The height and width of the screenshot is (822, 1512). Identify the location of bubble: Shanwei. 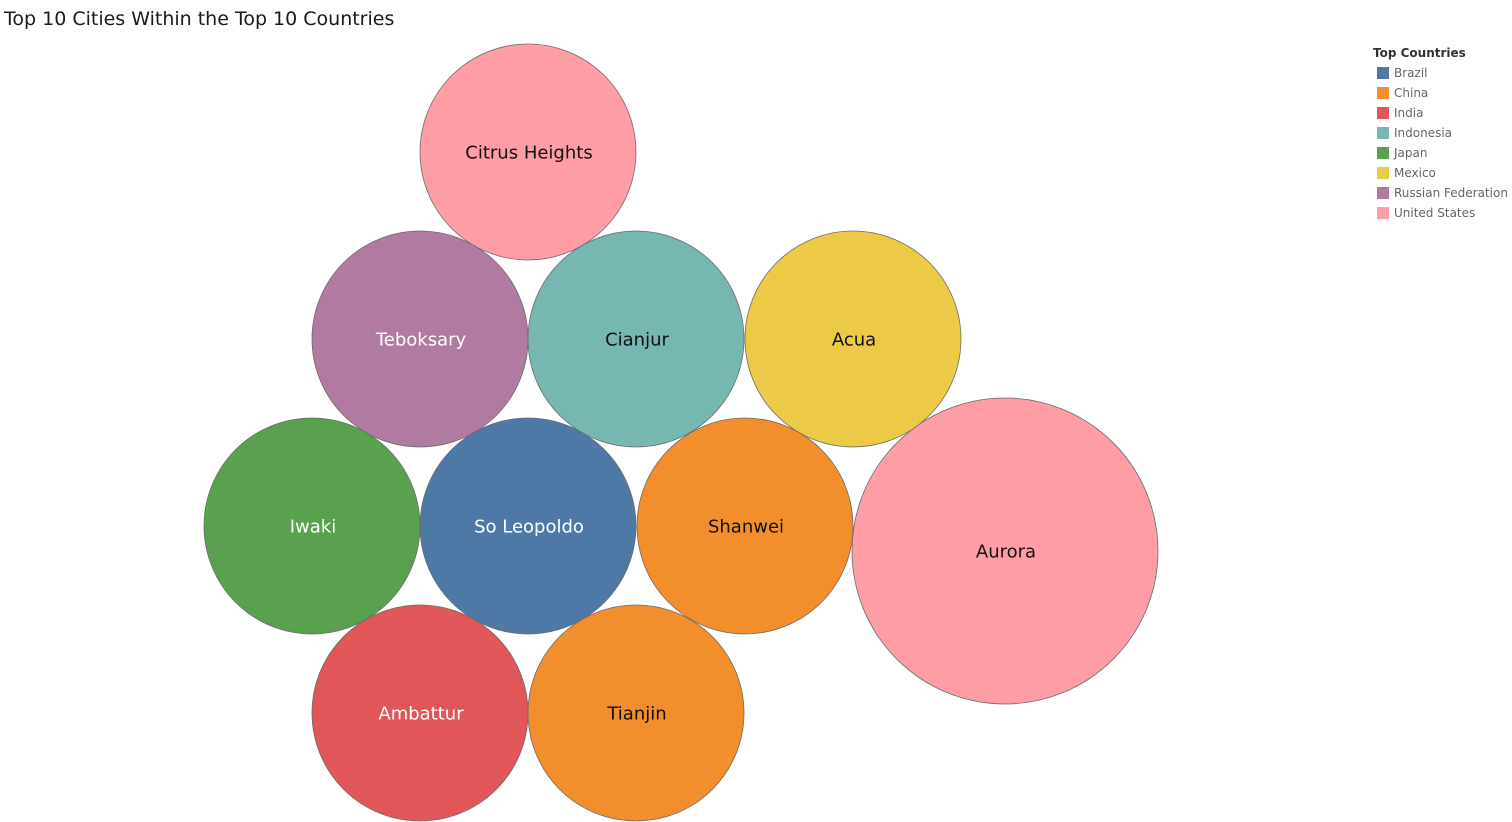
(745, 526).